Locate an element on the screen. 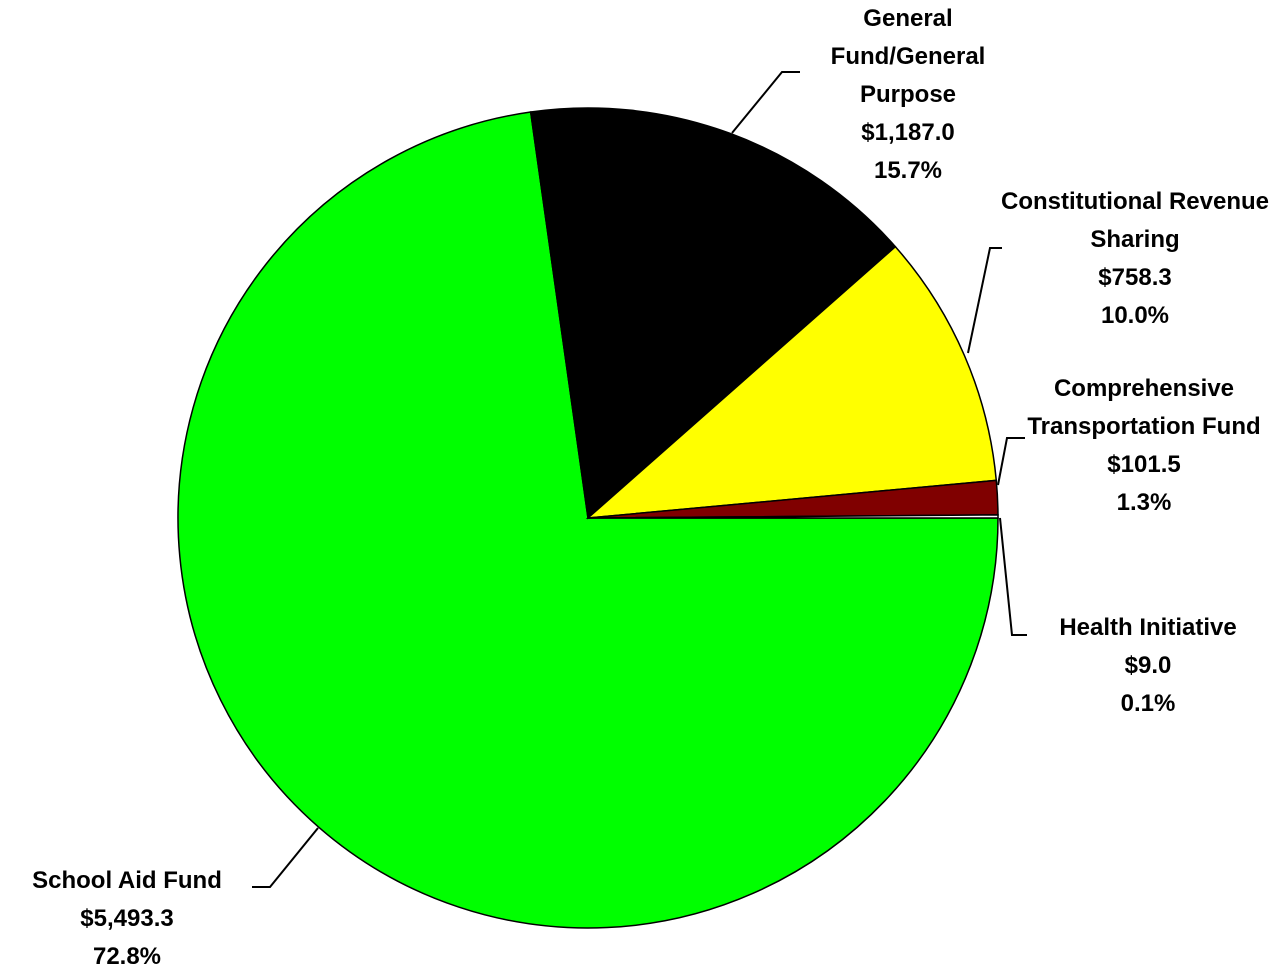  value-label: $9.0 is located at coordinates (1148, 665).